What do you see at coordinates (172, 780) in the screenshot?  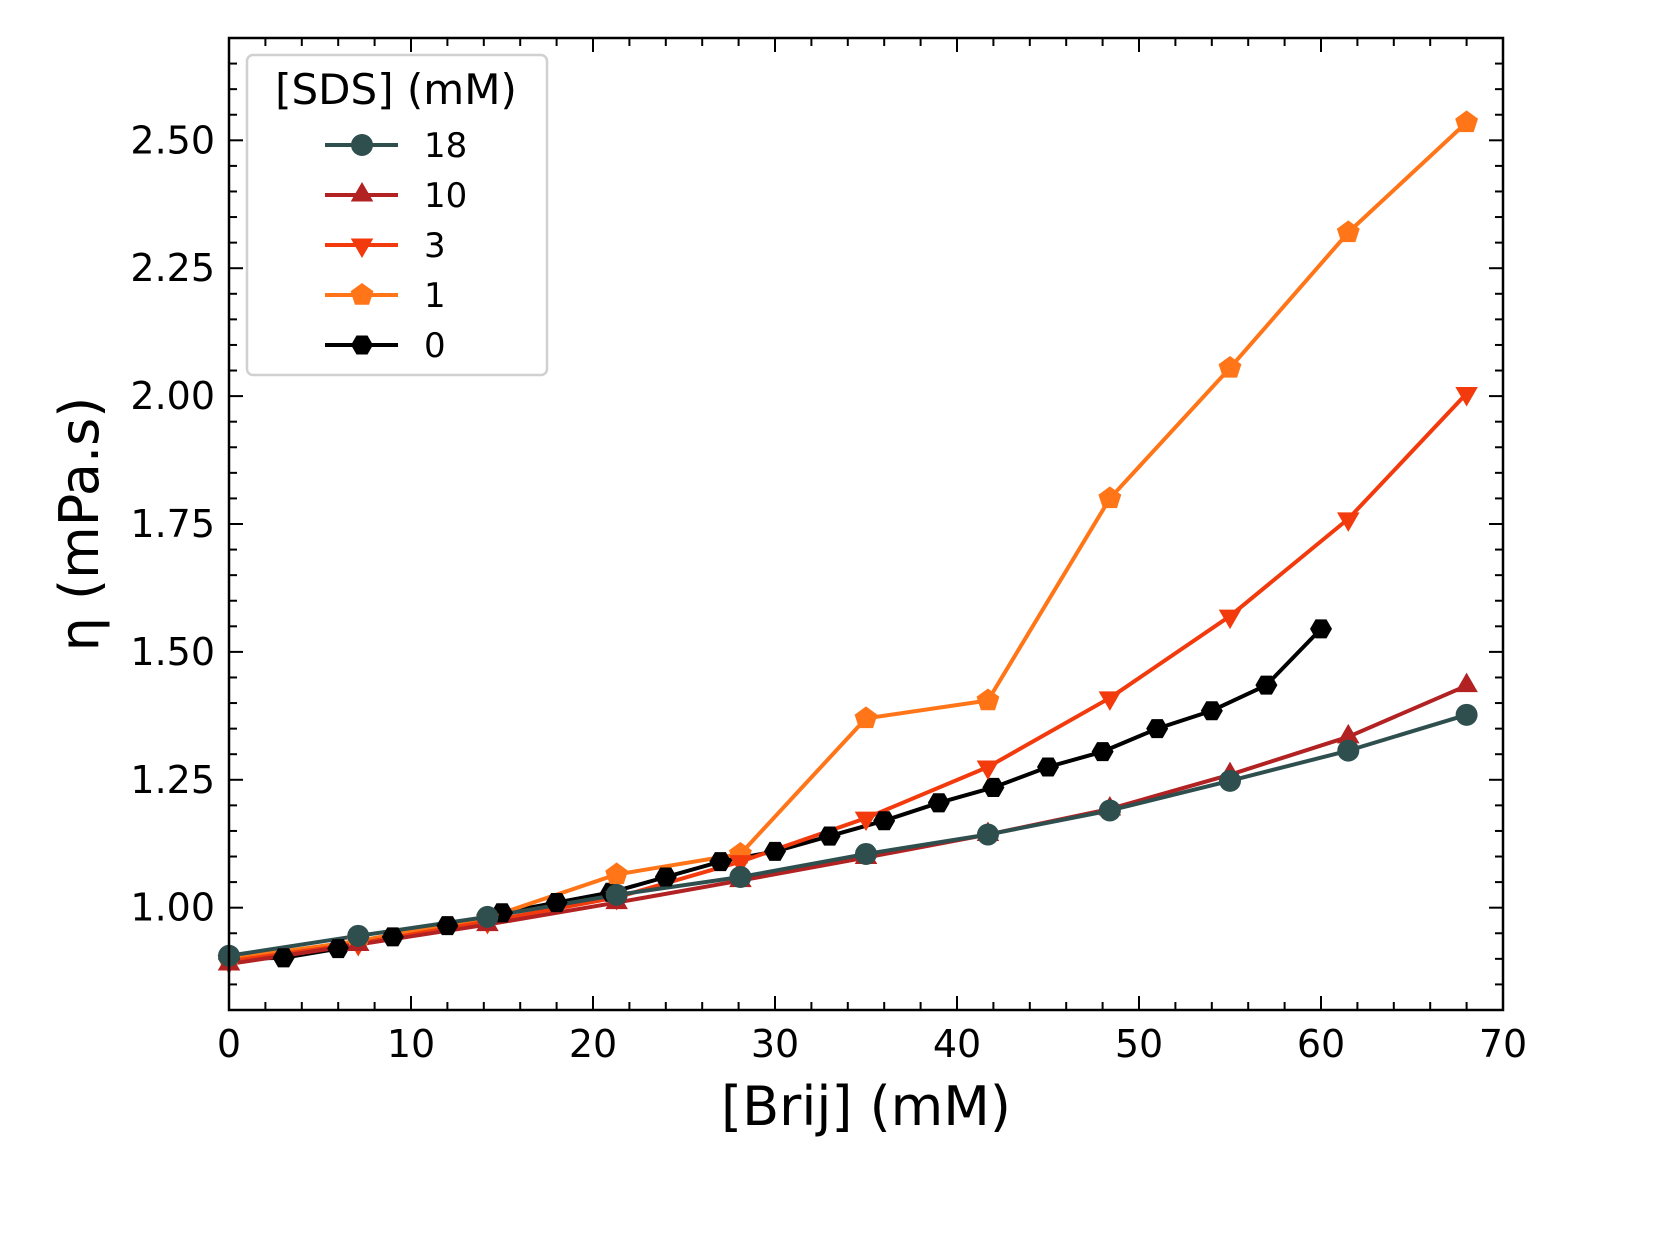 I see `y-tick-label: 1.25` at bounding box center [172, 780].